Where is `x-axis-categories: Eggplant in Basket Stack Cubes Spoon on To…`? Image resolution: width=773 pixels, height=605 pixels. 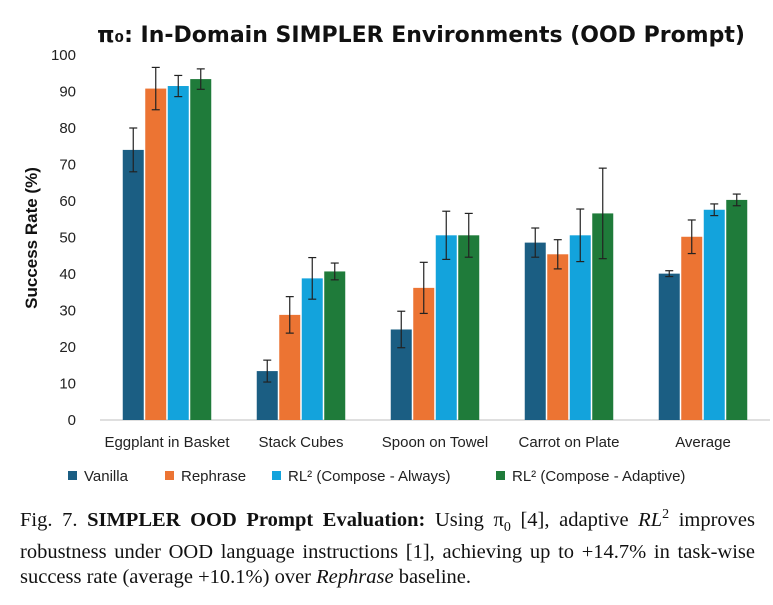
x-axis-categories: Eggplant in Basket Stack Cubes Spoon on To… is located at coordinates (417, 442).